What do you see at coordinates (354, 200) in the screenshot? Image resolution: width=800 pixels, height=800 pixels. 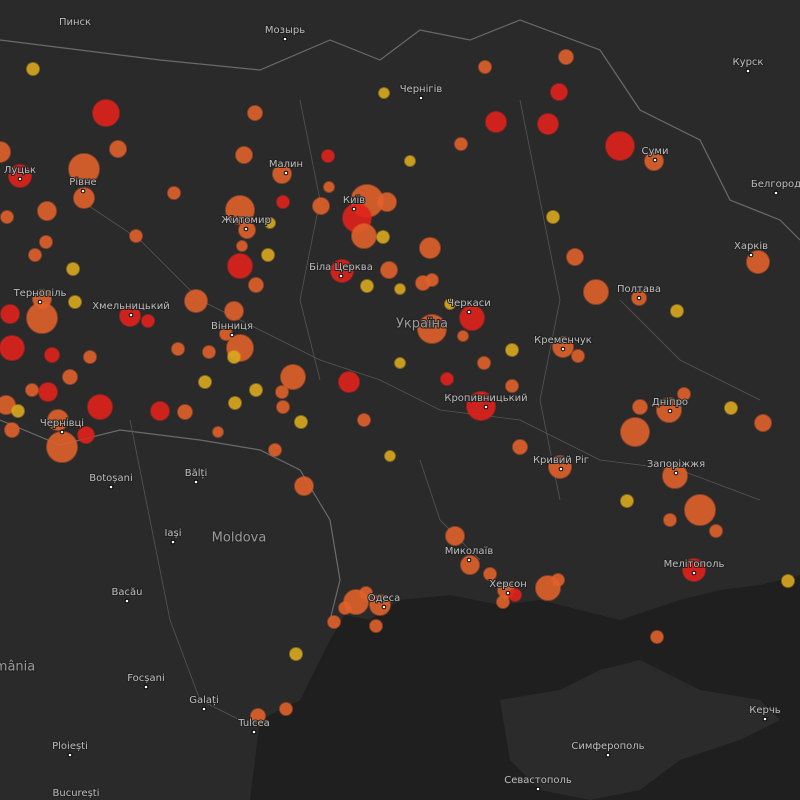 I see `city-label: Київ` at bounding box center [354, 200].